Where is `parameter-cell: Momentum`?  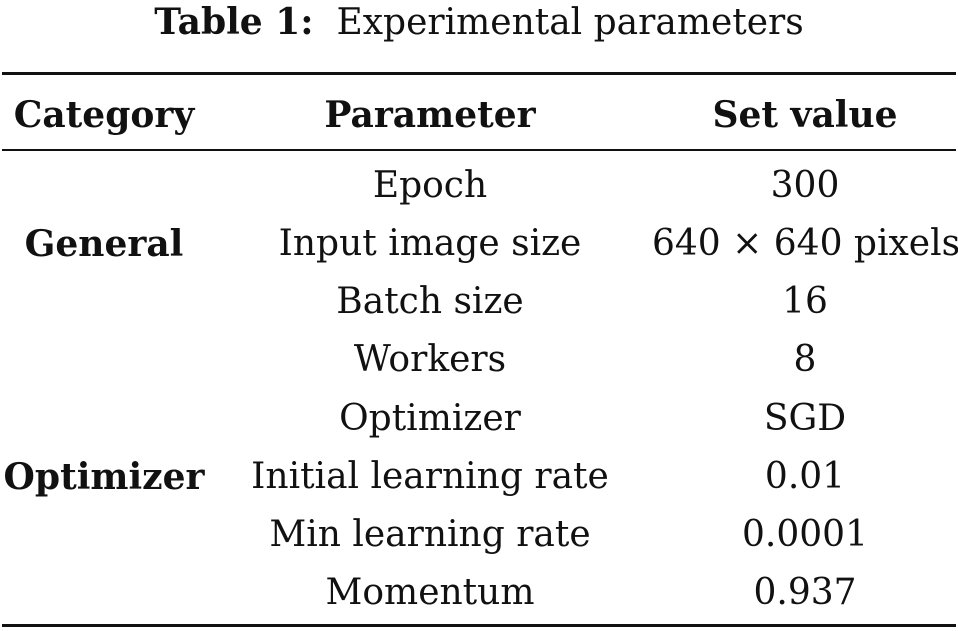 parameter-cell: Momentum is located at coordinates (430, 592).